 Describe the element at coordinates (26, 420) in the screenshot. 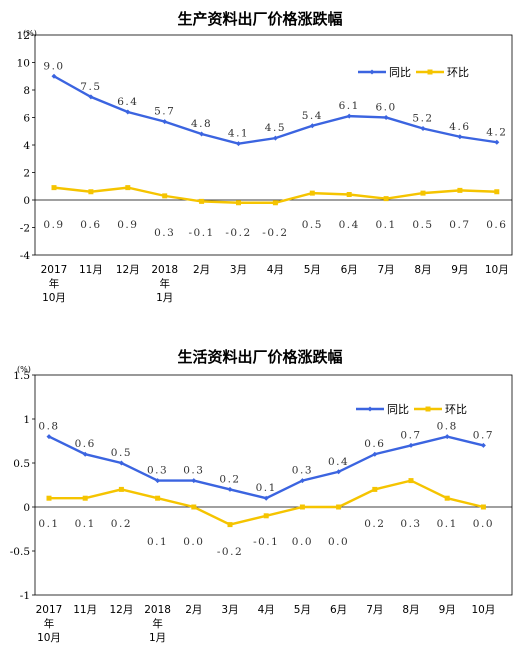

I see `y-tick-label: 1` at that location.